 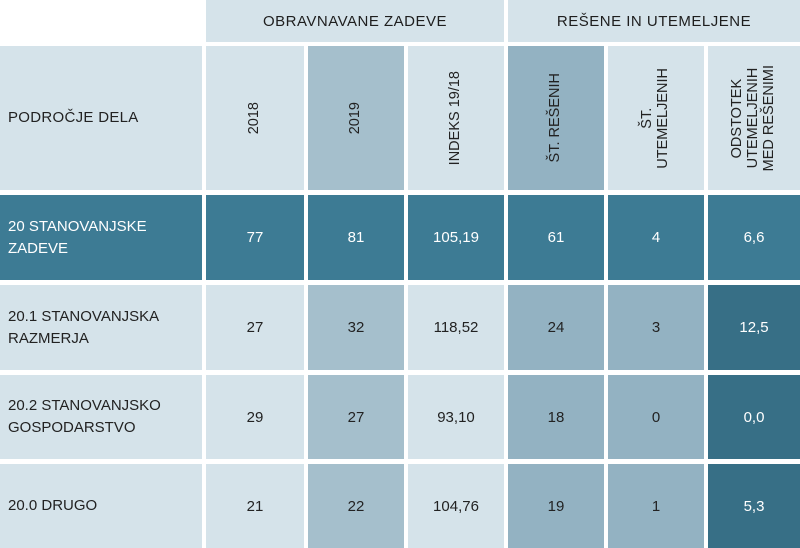 I want to click on column-header-2018-text: 2018, so click(x=254, y=118).